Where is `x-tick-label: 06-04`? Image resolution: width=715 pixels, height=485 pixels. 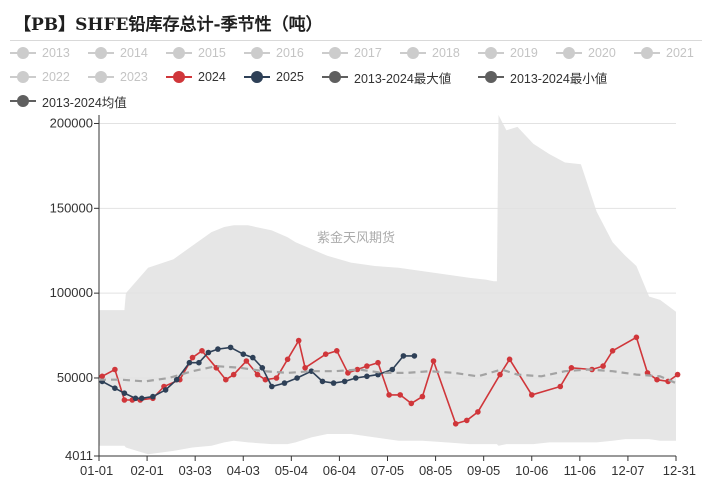 x-tick-label: 06-04 is located at coordinates (339, 470).